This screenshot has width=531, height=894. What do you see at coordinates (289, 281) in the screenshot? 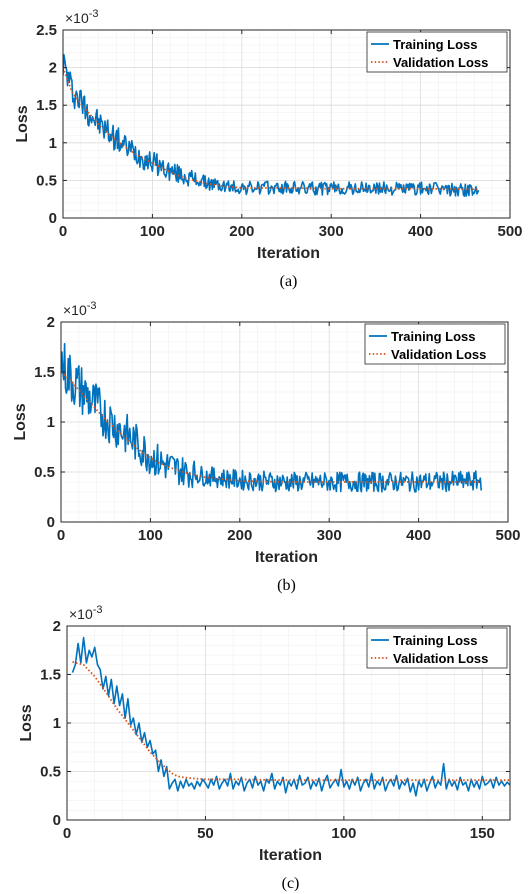
I see `figure-caption: (a)` at bounding box center [289, 281].